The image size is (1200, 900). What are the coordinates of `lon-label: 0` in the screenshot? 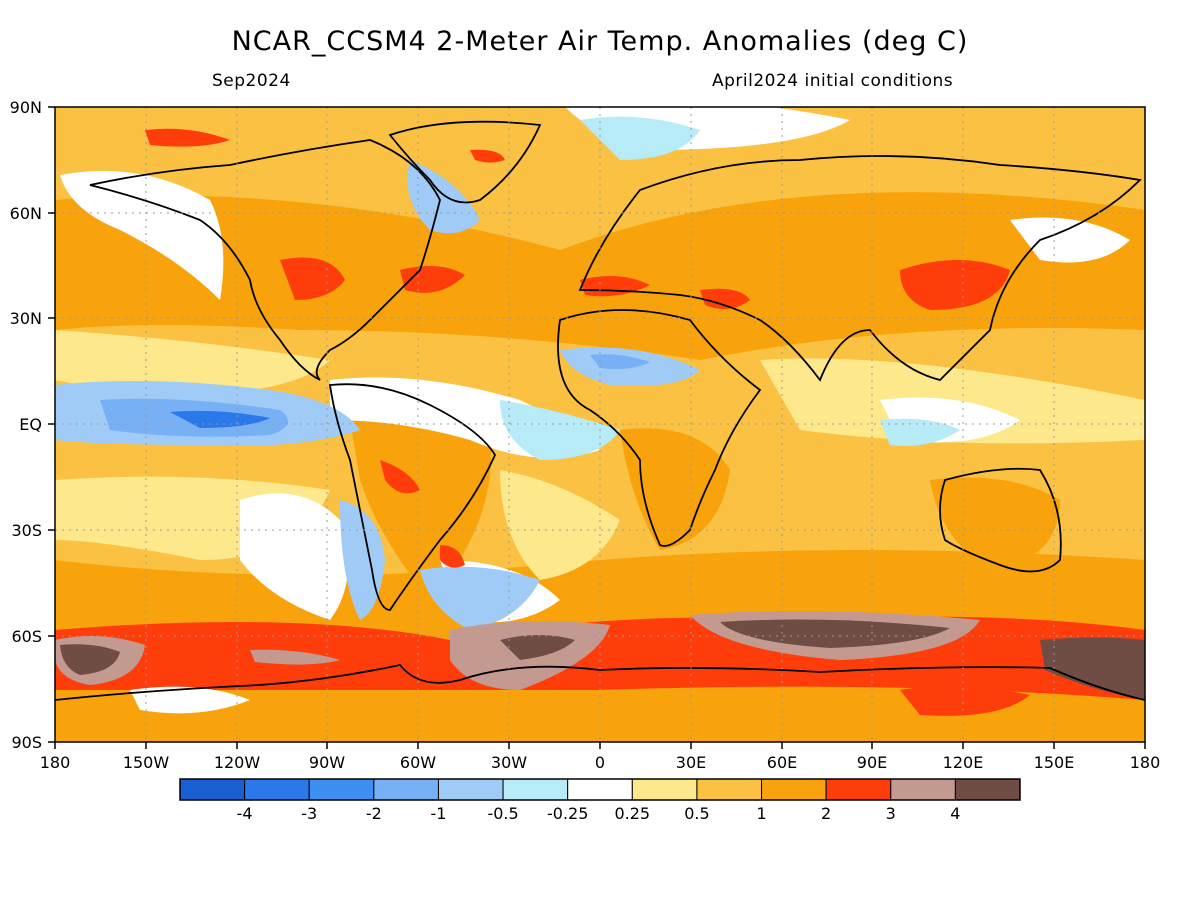 It's located at (600, 762).